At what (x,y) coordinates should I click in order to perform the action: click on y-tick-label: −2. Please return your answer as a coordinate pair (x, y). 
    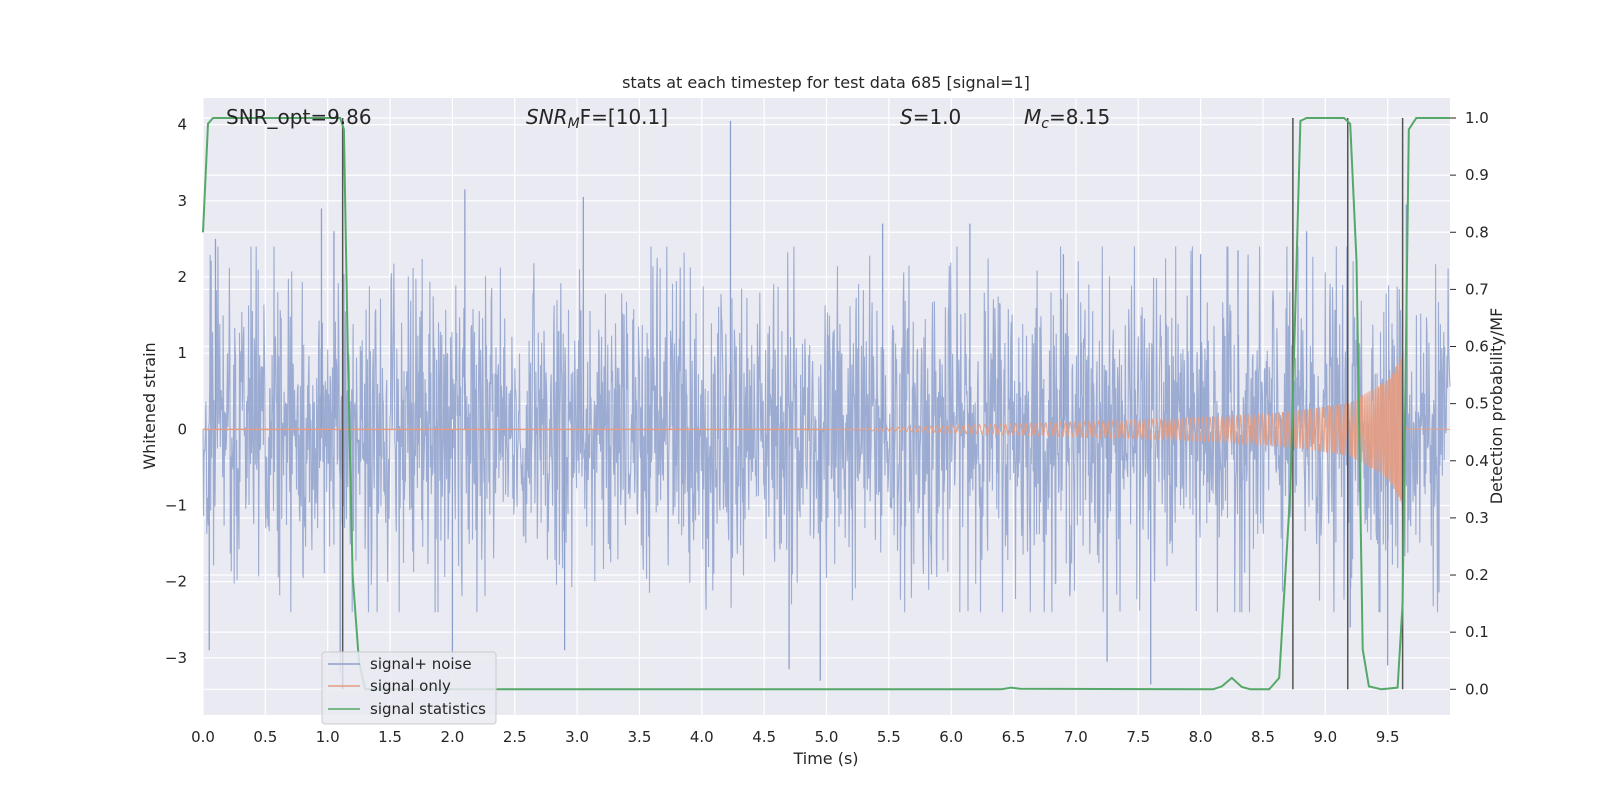
    Looking at the image, I should click on (176, 582).